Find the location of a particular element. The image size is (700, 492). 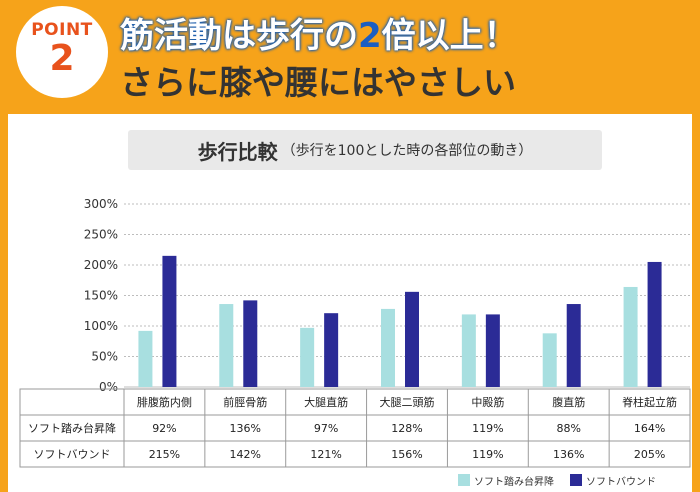

point-badge: POINT 2 is located at coordinates (62, 52).